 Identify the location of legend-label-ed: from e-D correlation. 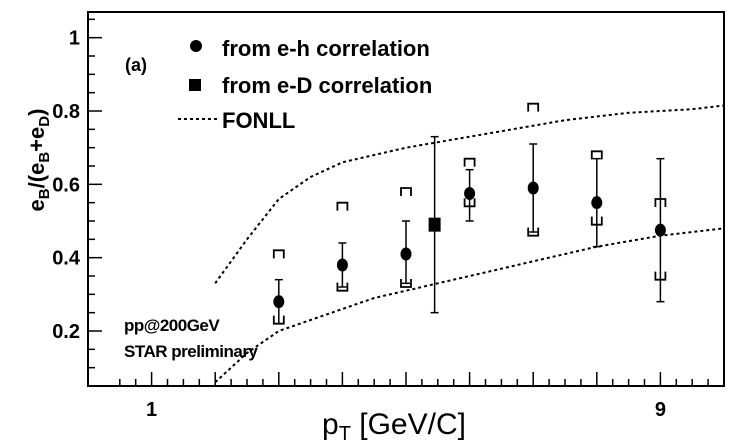
(327, 85).